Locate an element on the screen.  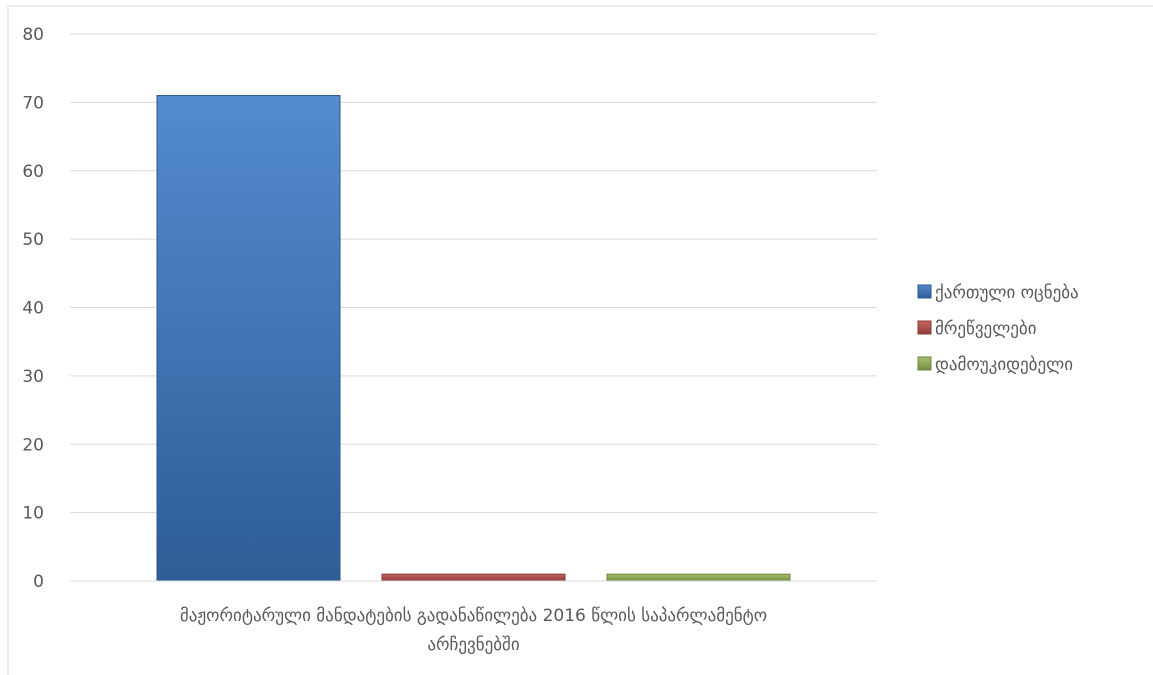
y-axis-ticks: 0 10 20 30 40 50 60 70 80 is located at coordinates (33, 308).